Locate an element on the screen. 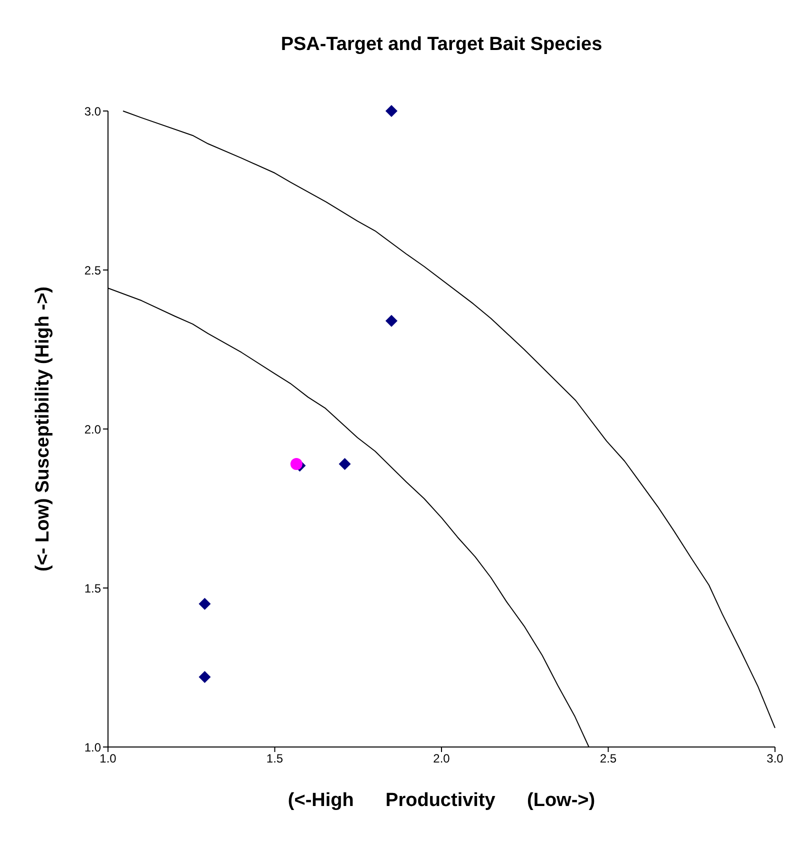  x-axis-title: (<-High Productivity (Low->) is located at coordinates (442, 800).